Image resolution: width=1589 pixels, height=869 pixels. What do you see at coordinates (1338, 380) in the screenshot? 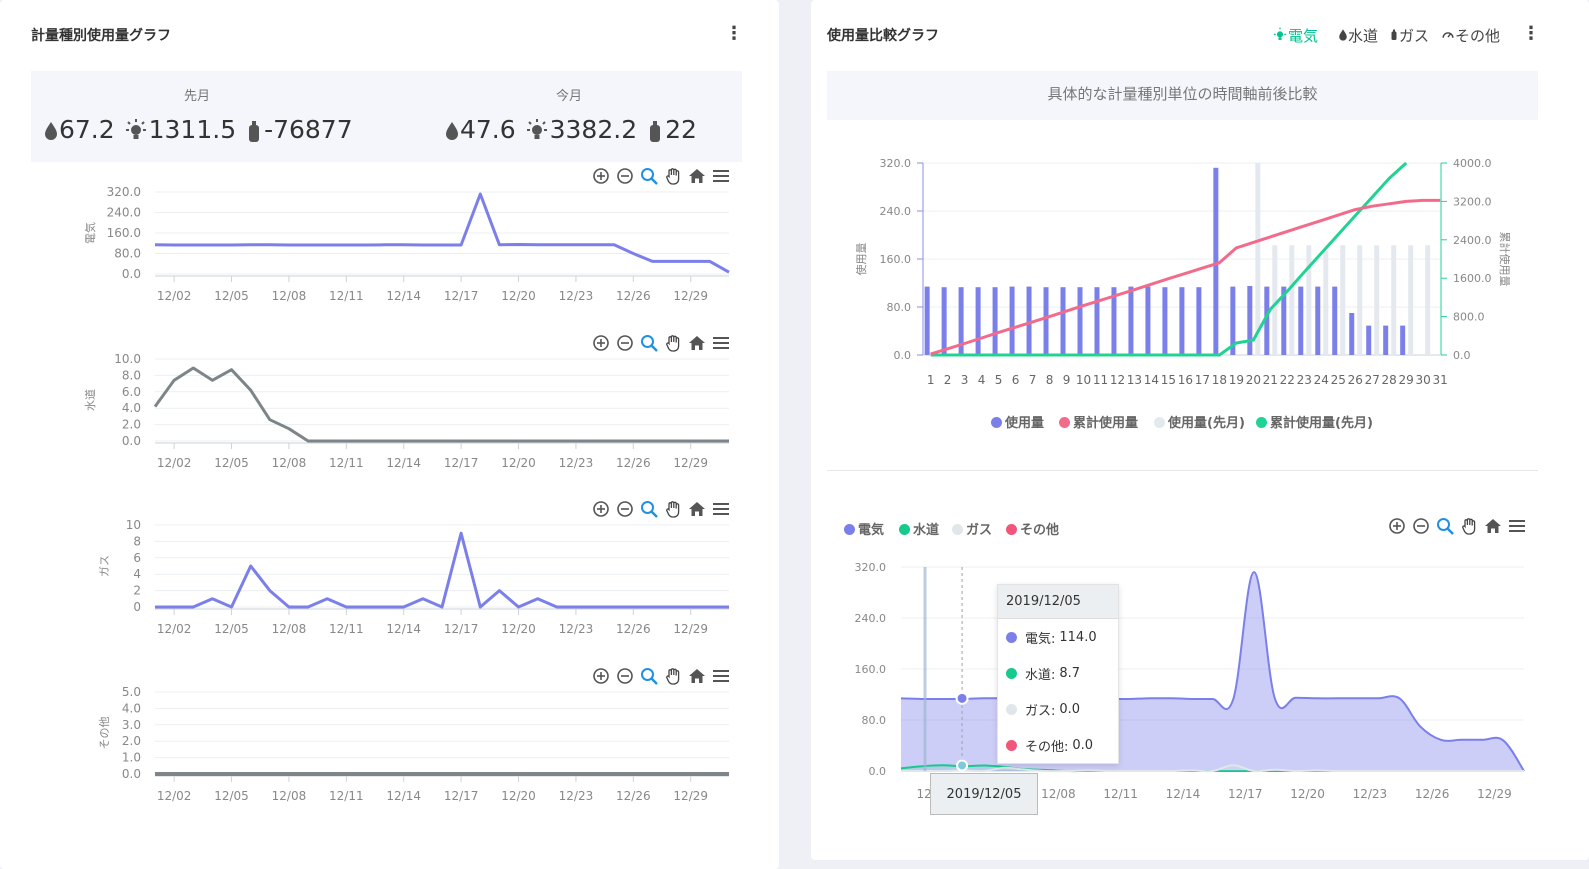
I see `x-tick-label: 25` at bounding box center [1338, 380].